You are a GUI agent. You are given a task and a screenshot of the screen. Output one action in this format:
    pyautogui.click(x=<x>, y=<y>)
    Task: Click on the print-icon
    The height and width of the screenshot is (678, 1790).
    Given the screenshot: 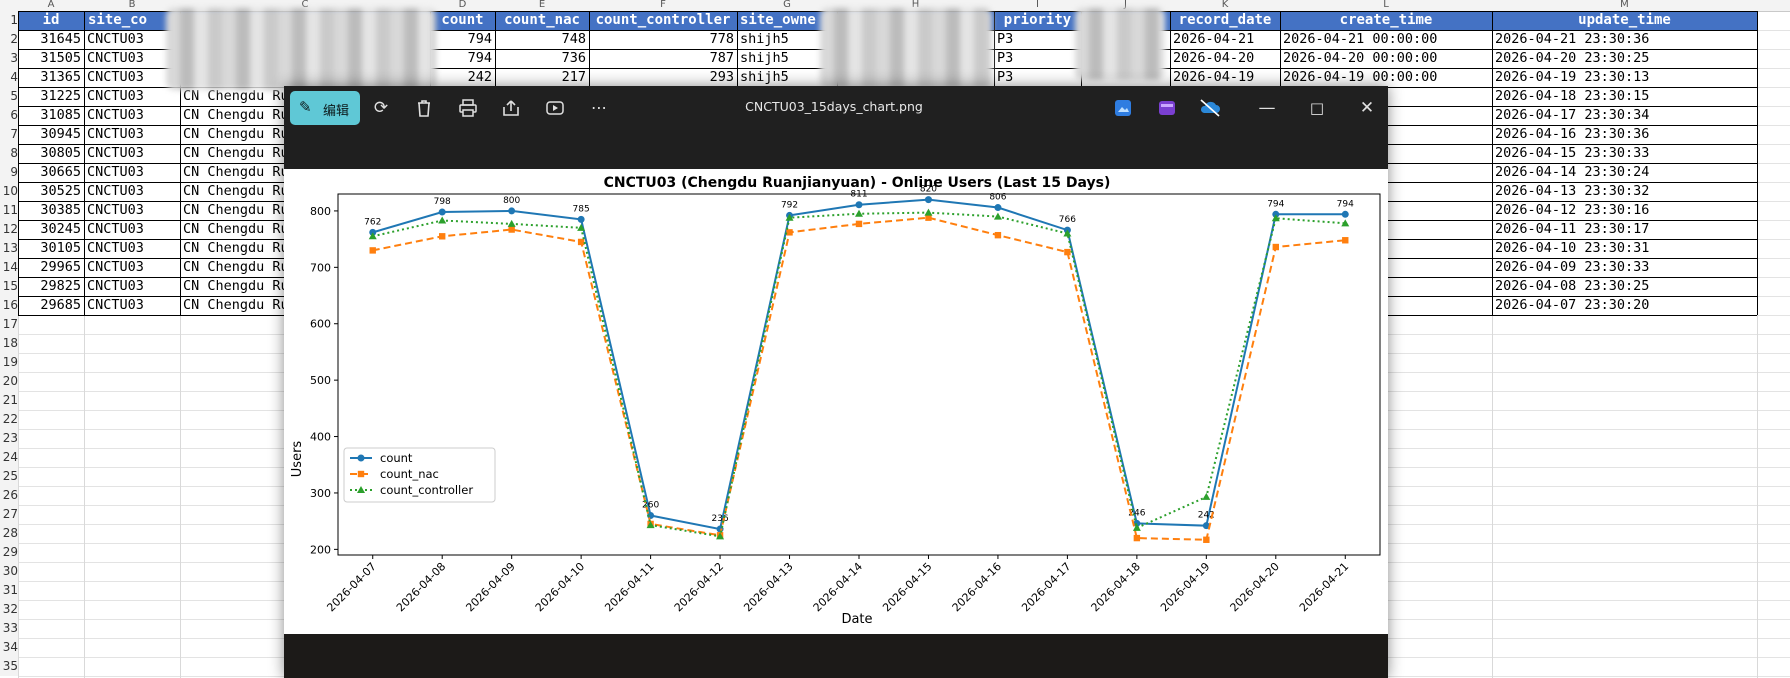 What is the action you would take?
    pyautogui.click(x=468, y=108)
    